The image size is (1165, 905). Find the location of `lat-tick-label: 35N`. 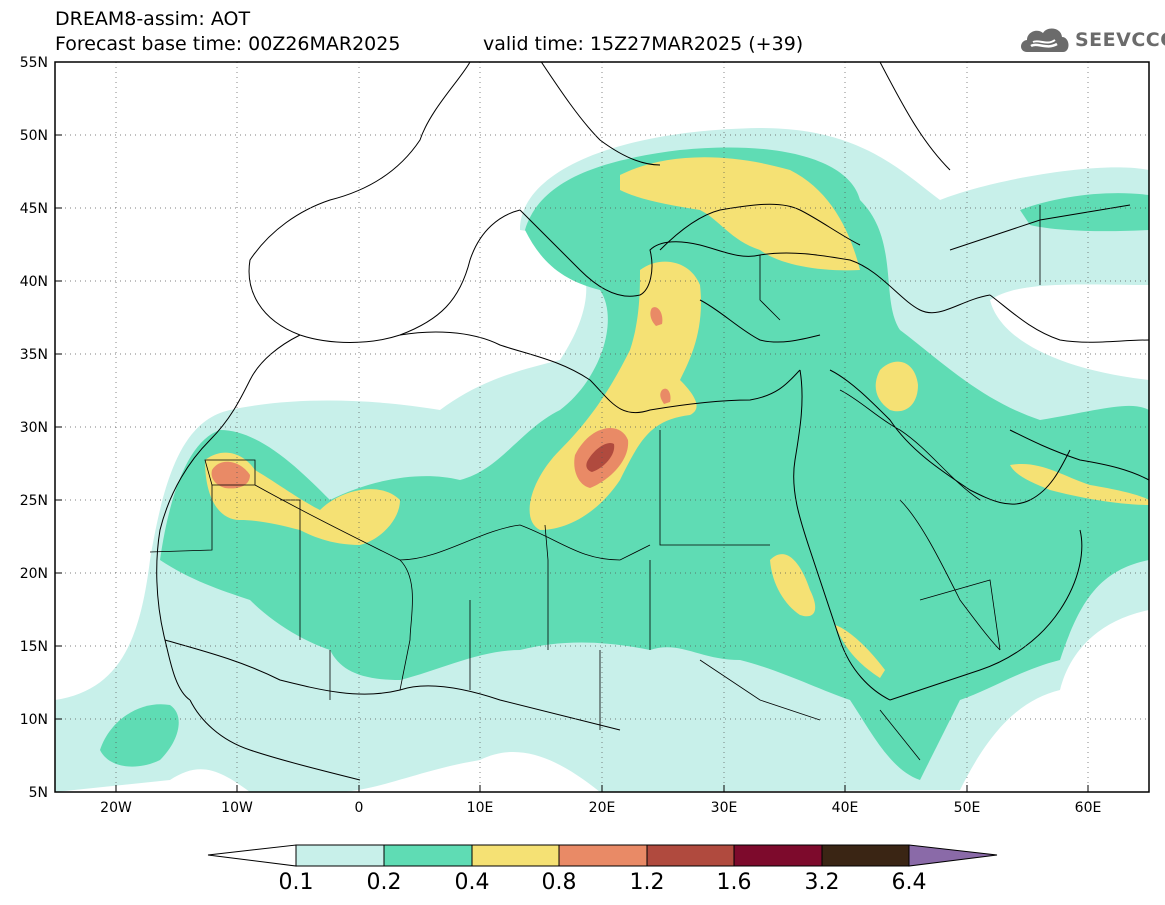

lat-tick-label: 35N is located at coordinates (34, 355).